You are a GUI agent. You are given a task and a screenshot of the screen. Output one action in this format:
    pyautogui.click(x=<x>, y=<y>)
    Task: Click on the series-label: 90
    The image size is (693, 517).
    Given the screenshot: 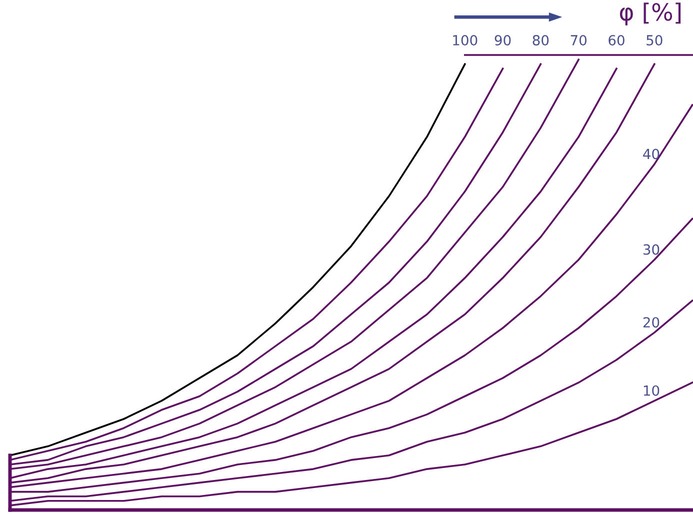 What is the action you would take?
    pyautogui.click(x=502, y=40)
    